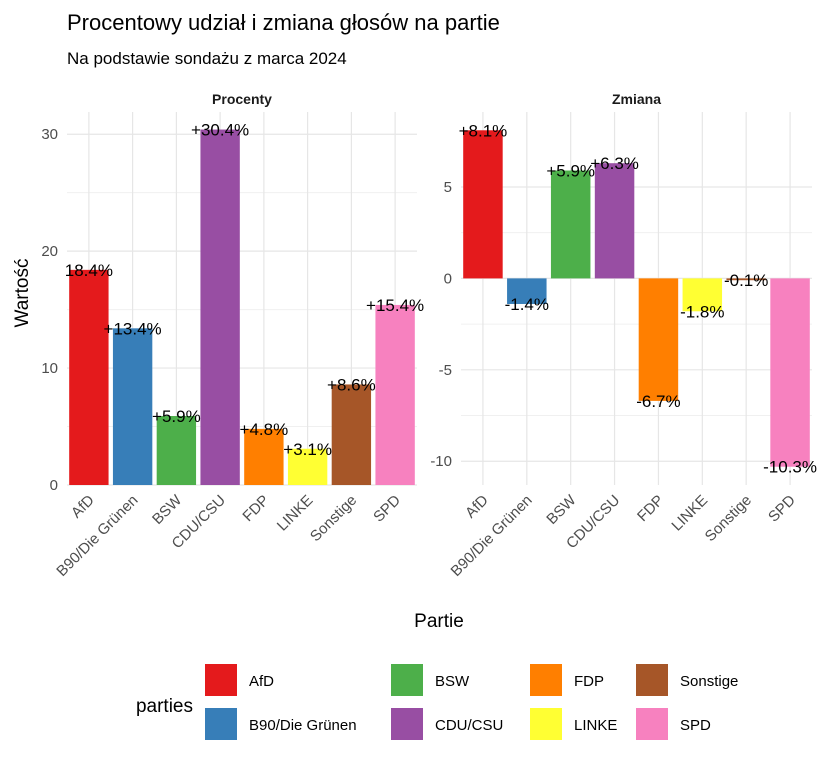  I want to click on y-tick-label: 30, so click(49, 134).